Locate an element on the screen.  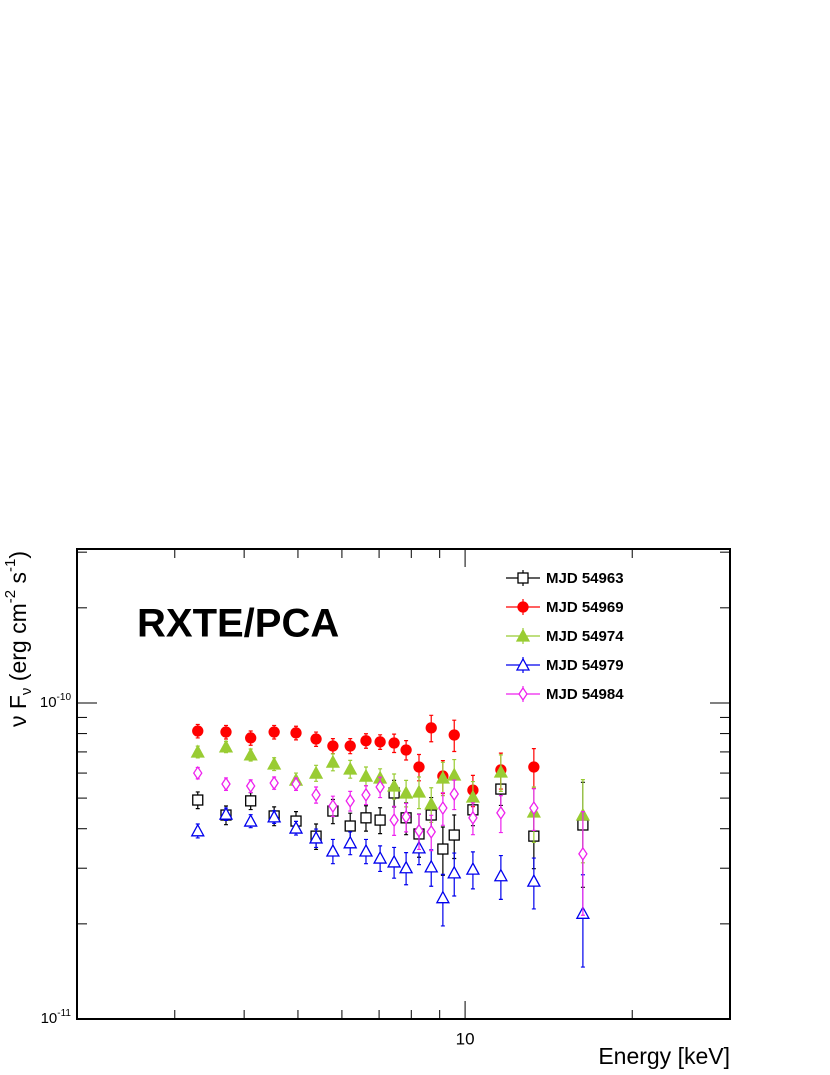
y-tick-label: 10-11 is located at coordinates (56, 1017).